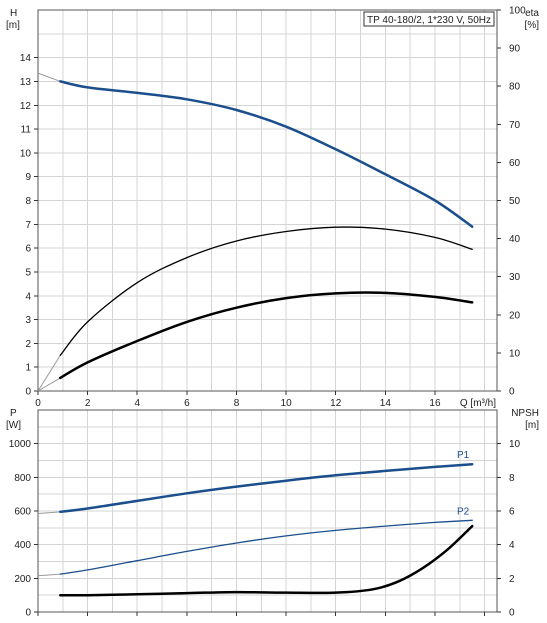 This screenshot has width=547, height=623. I want to click on y-right-tick-label: 70, so click(515, 125).